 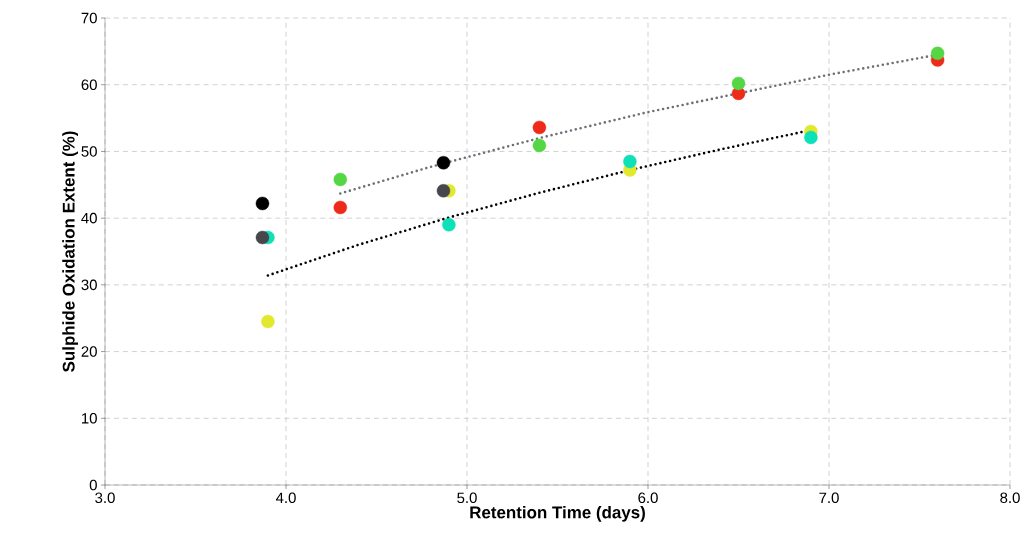 I want to click on y-tick-label: 10, so click(x=89, y=418).